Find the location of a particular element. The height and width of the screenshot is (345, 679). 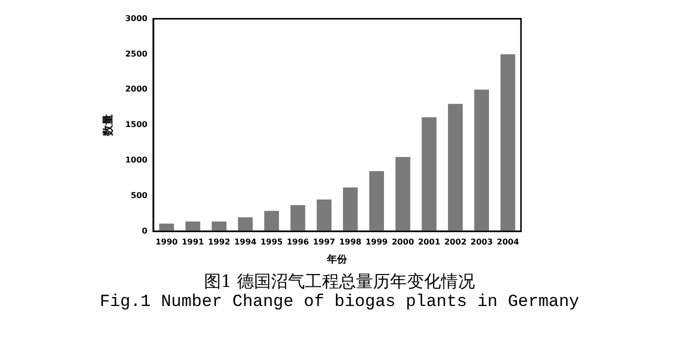

x-tick-label: 1997 is located at coordinates (324, 241).